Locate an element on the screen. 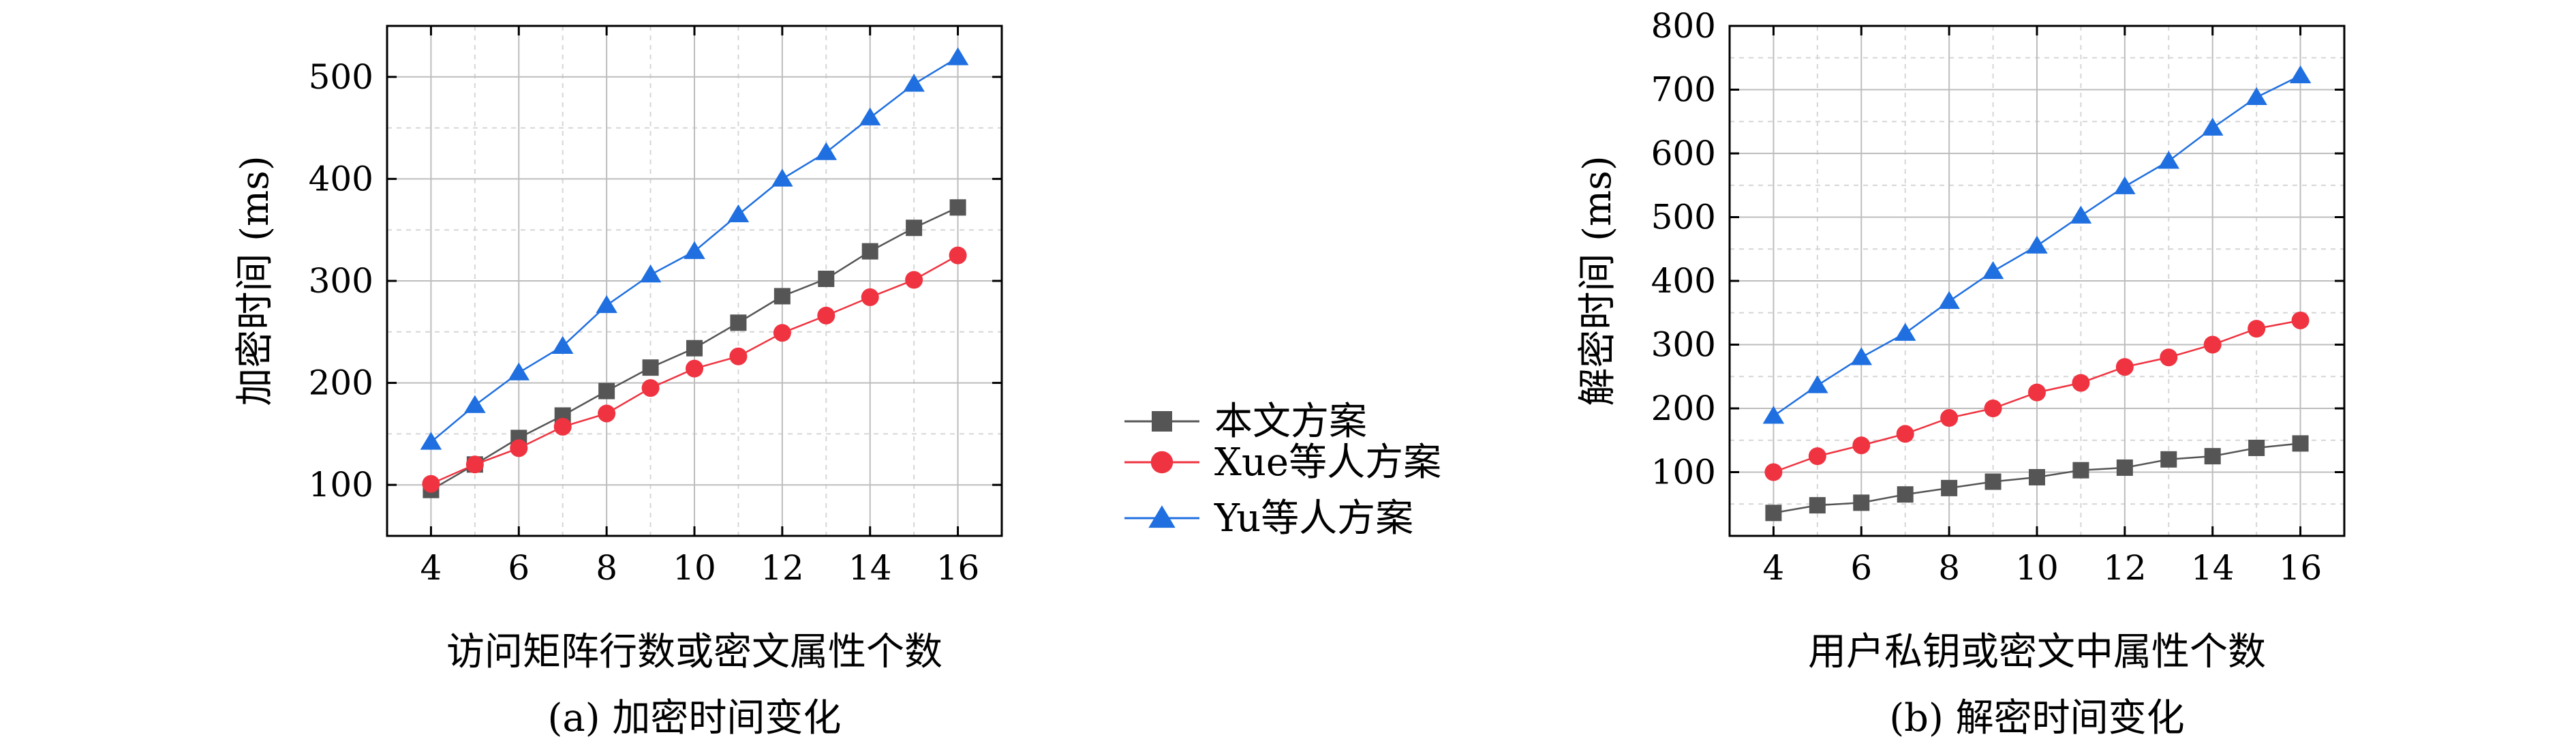 The width and height of the screenshot is (2576, 752). x-tick-label: 4 is located at coordinates (1774, 568).